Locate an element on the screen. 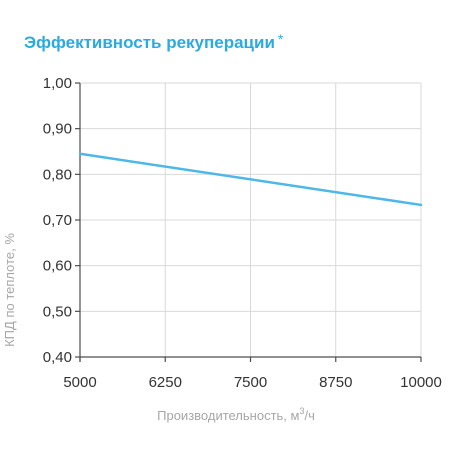 This screenshot has width=450, height=450. series-layer is located at coordinates (250, 179).